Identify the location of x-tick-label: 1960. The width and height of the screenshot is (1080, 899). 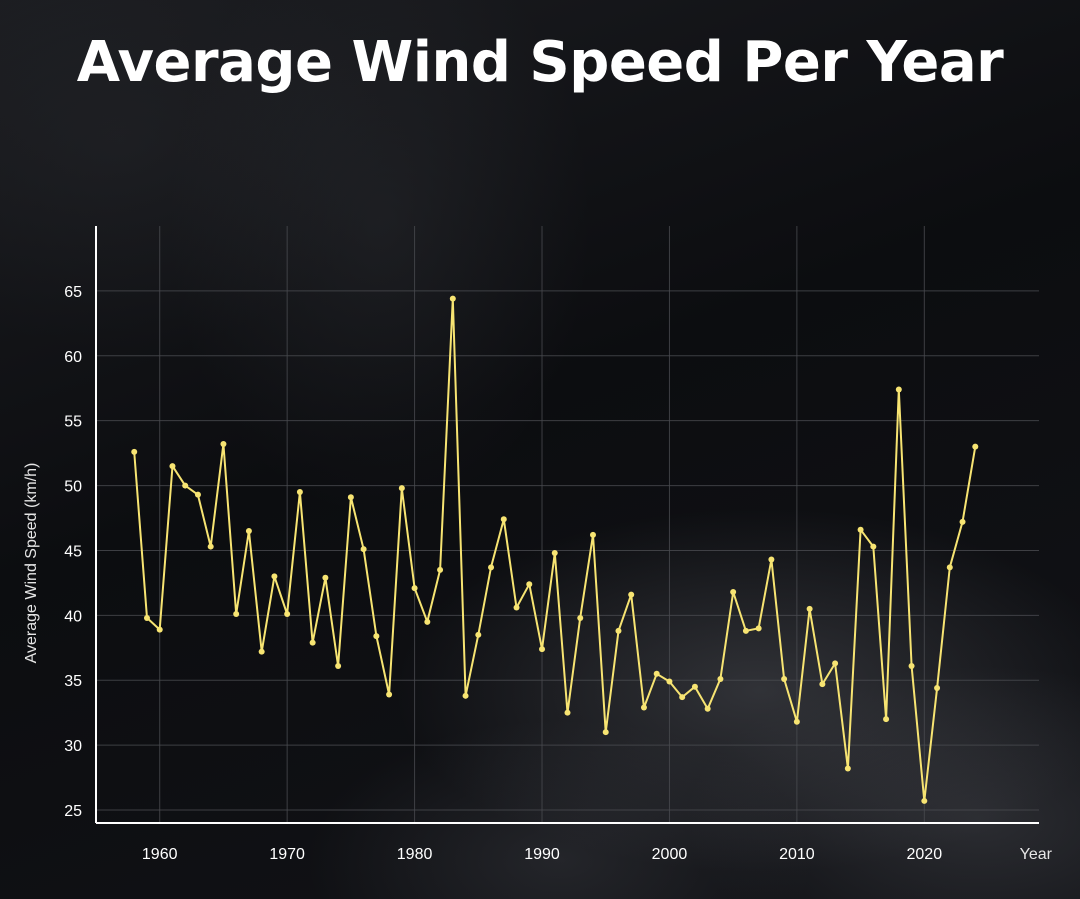
(160, 854).